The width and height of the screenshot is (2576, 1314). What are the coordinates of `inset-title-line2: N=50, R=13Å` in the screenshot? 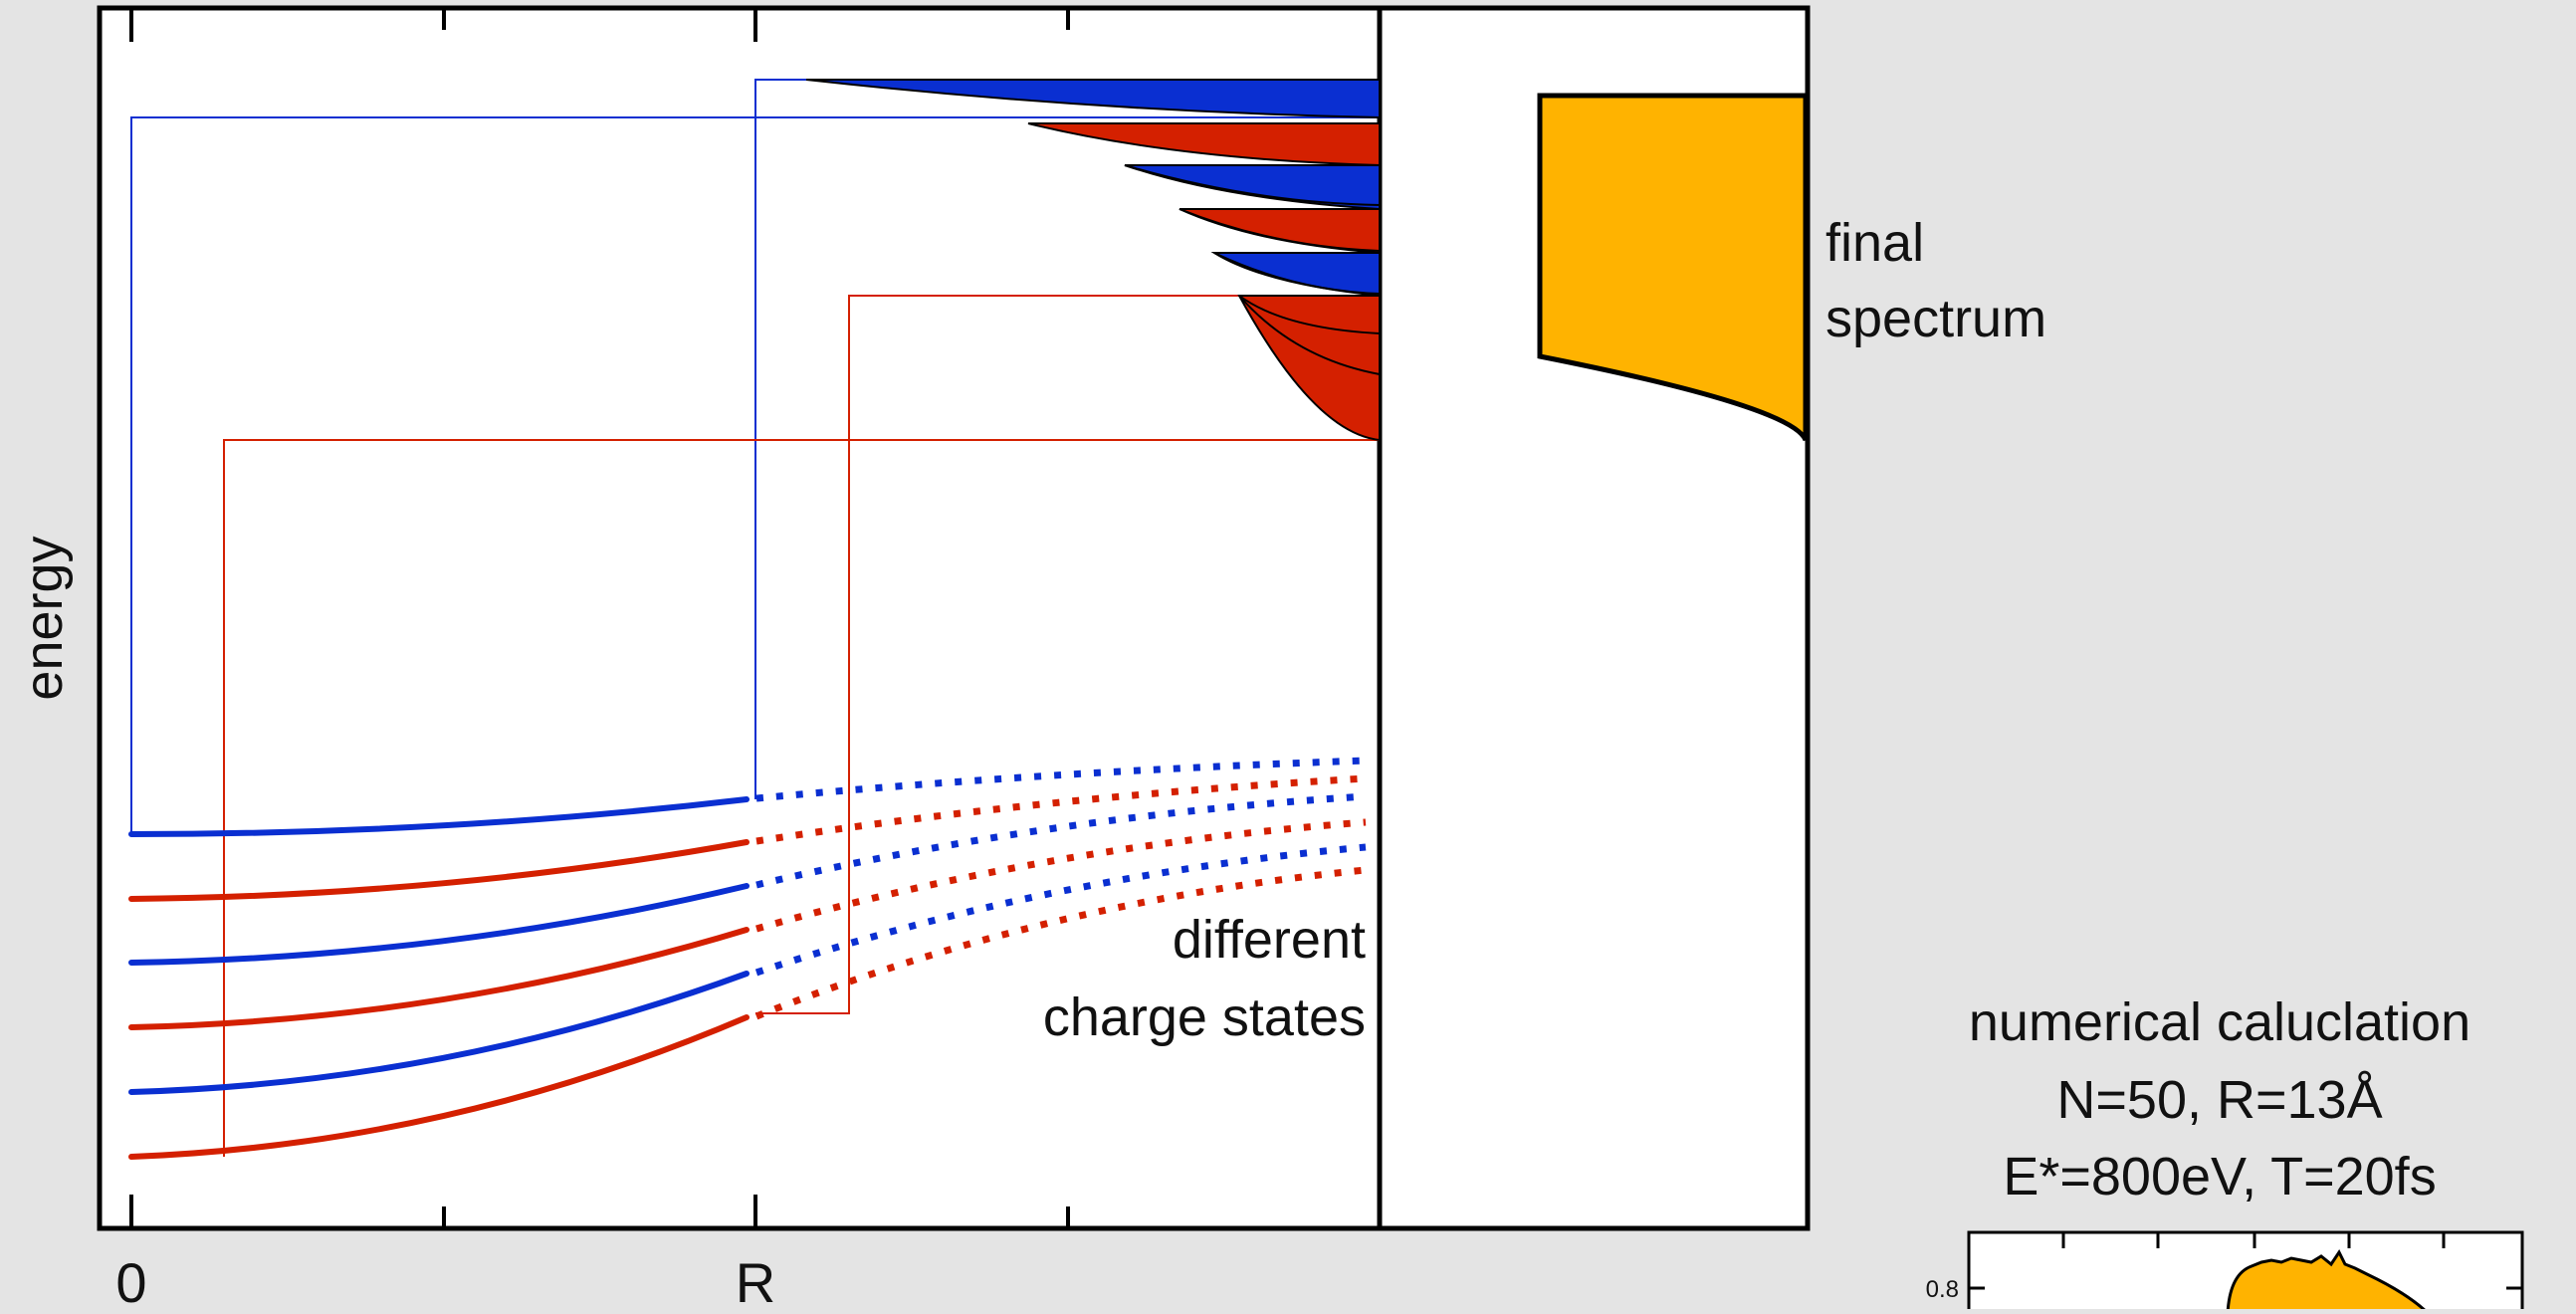 It's located at (2219, 1100).